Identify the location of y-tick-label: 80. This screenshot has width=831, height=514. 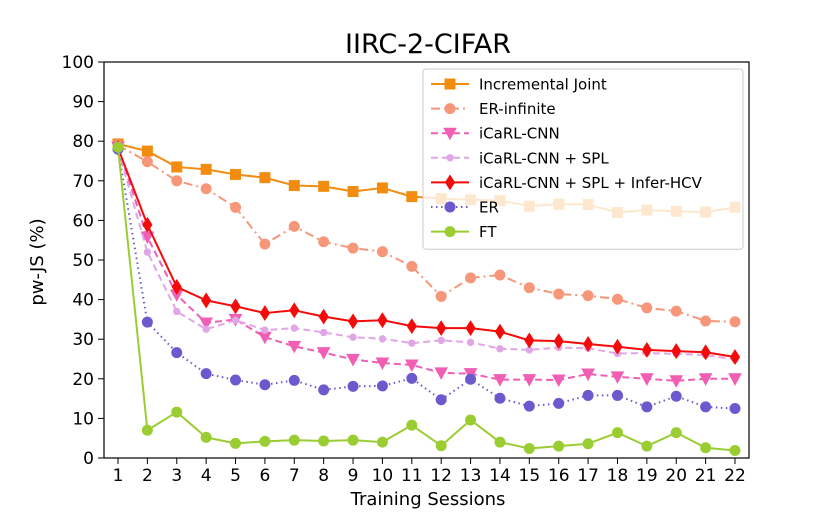
(83, 142).